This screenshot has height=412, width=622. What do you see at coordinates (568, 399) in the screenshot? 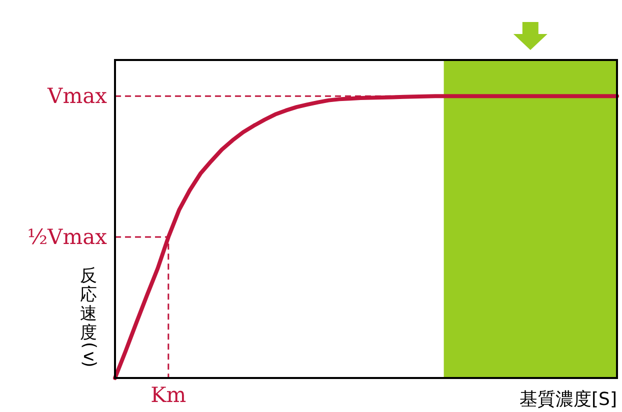
I see `x-axis-title: 基質濃度[S]` at bounding box center [568, 399].